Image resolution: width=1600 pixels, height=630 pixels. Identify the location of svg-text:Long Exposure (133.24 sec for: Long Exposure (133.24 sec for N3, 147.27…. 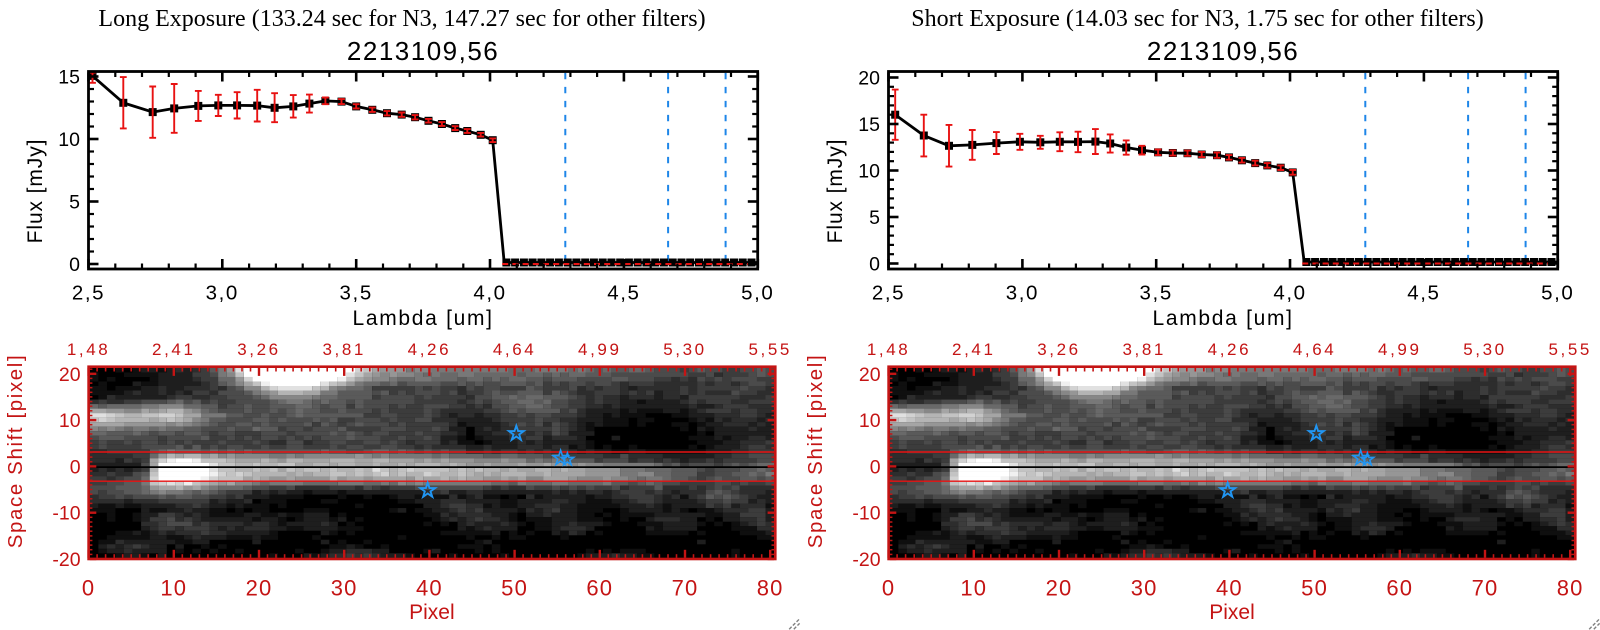
(401, 19).